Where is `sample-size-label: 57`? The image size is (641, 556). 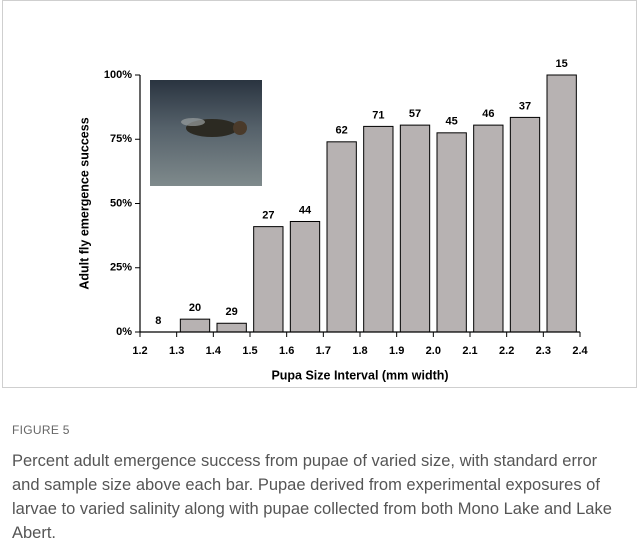
sample-size-label: 57 is located at coordinates (415, 114).